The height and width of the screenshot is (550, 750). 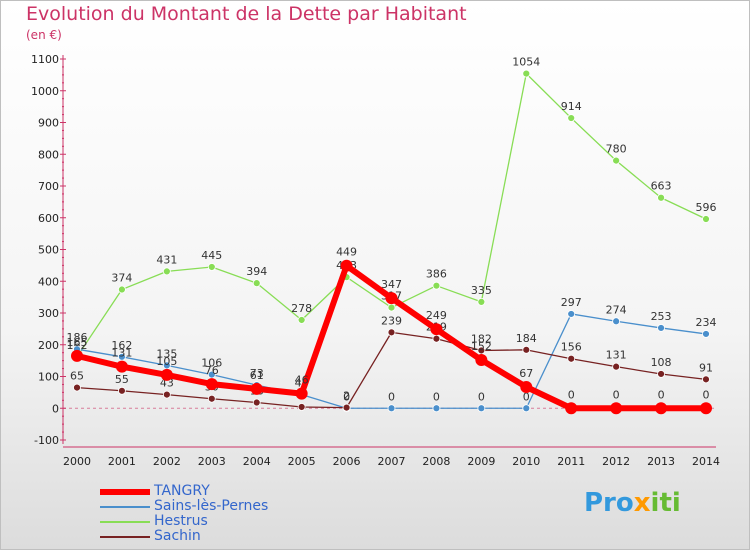 I want to click on data-label: 67, so click(x=526, y=373).